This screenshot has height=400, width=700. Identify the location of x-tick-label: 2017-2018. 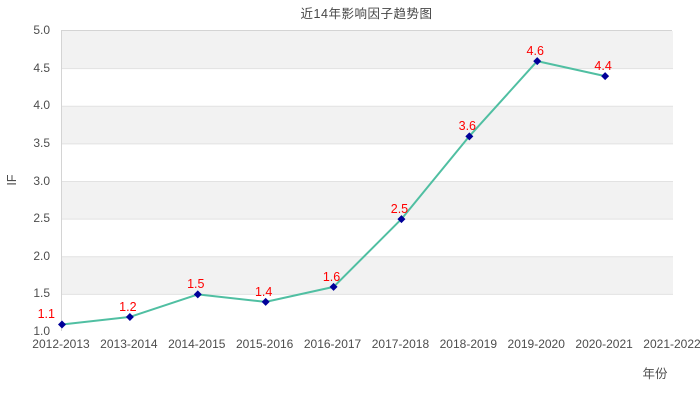
(400, 344).